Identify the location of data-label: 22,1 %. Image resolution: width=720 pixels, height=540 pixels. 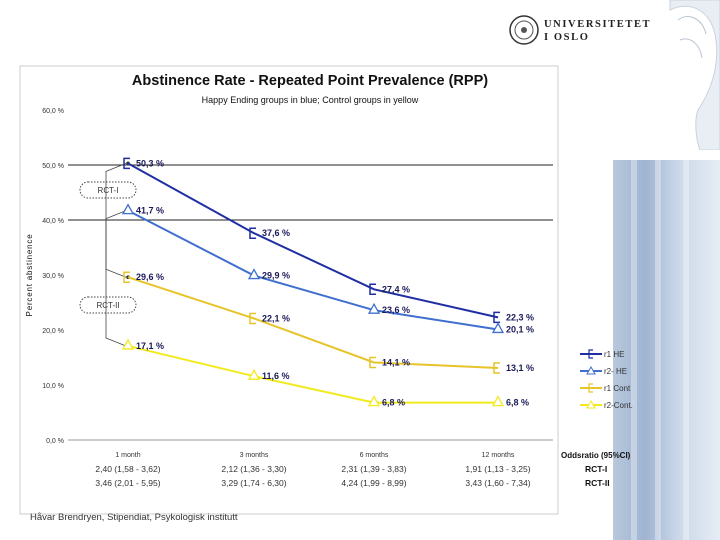
(276, 318).